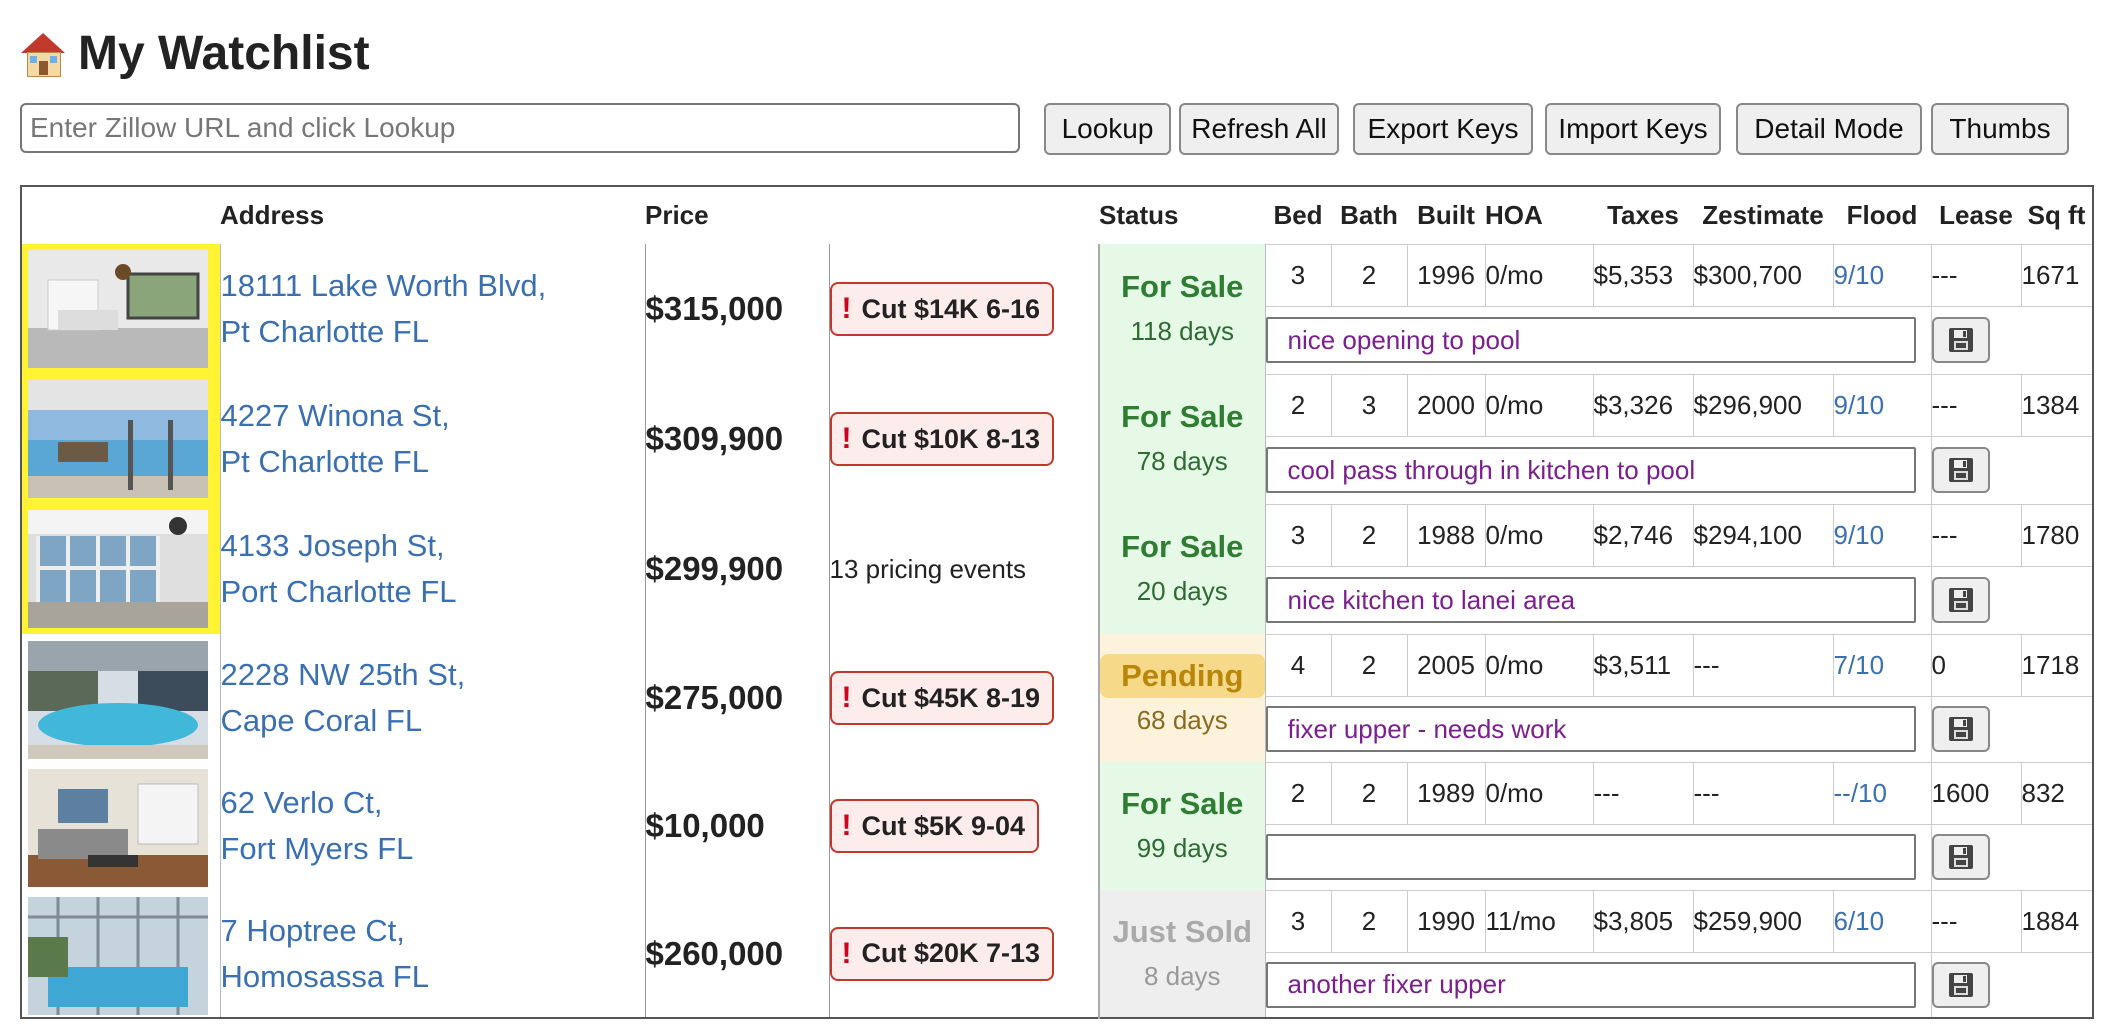 The height and width of the screenshot is (1026, 2114). I want to click on address-header: Address, so click(272, 215).